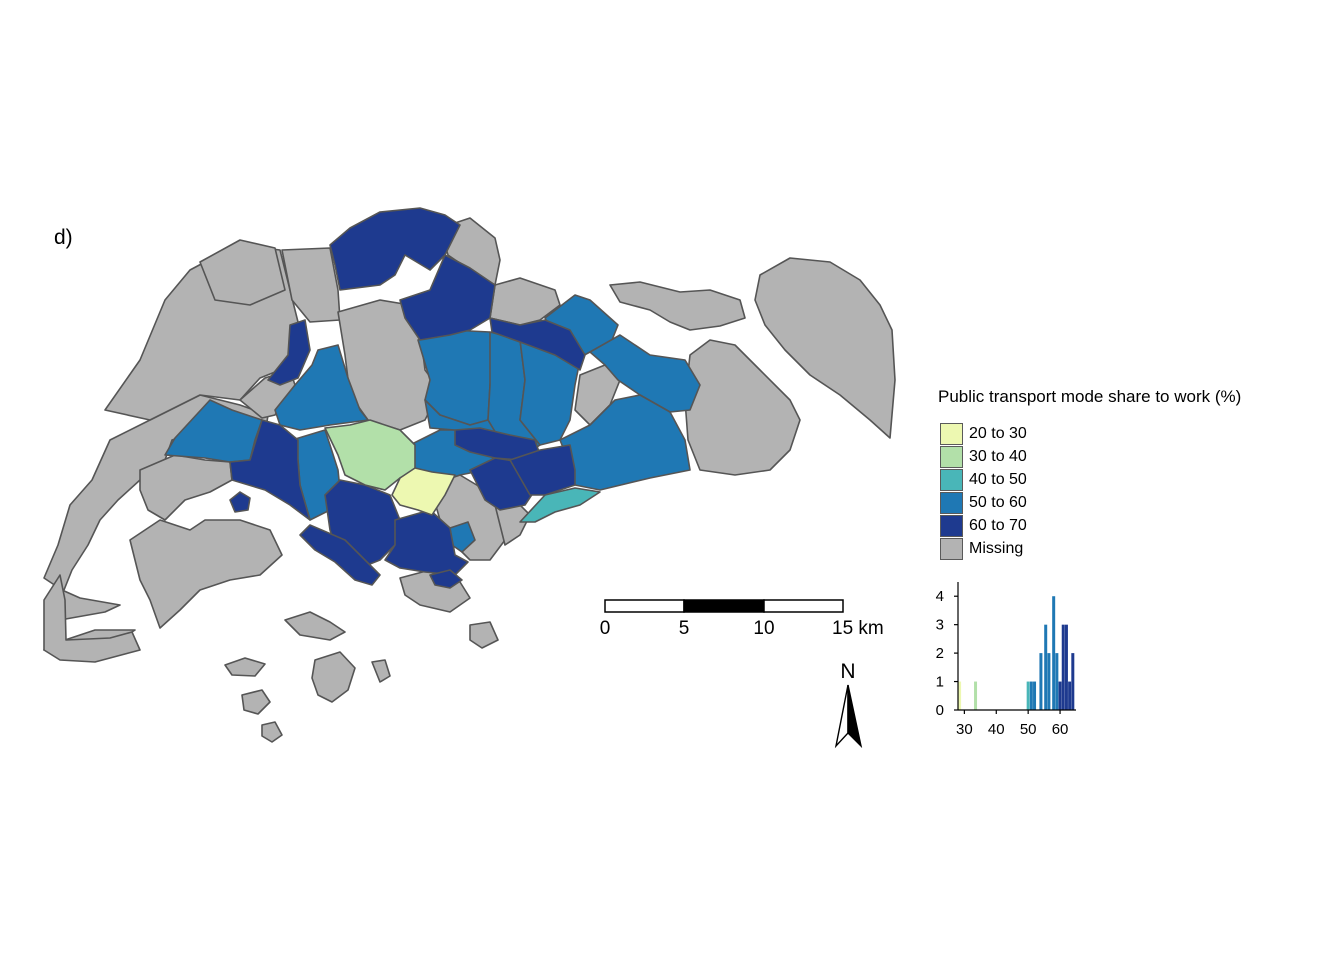  What do you see at coordinates (998, 479) in the screenshot?
I see `legend-label: 40 to 50` at bounding box center [998, 479].